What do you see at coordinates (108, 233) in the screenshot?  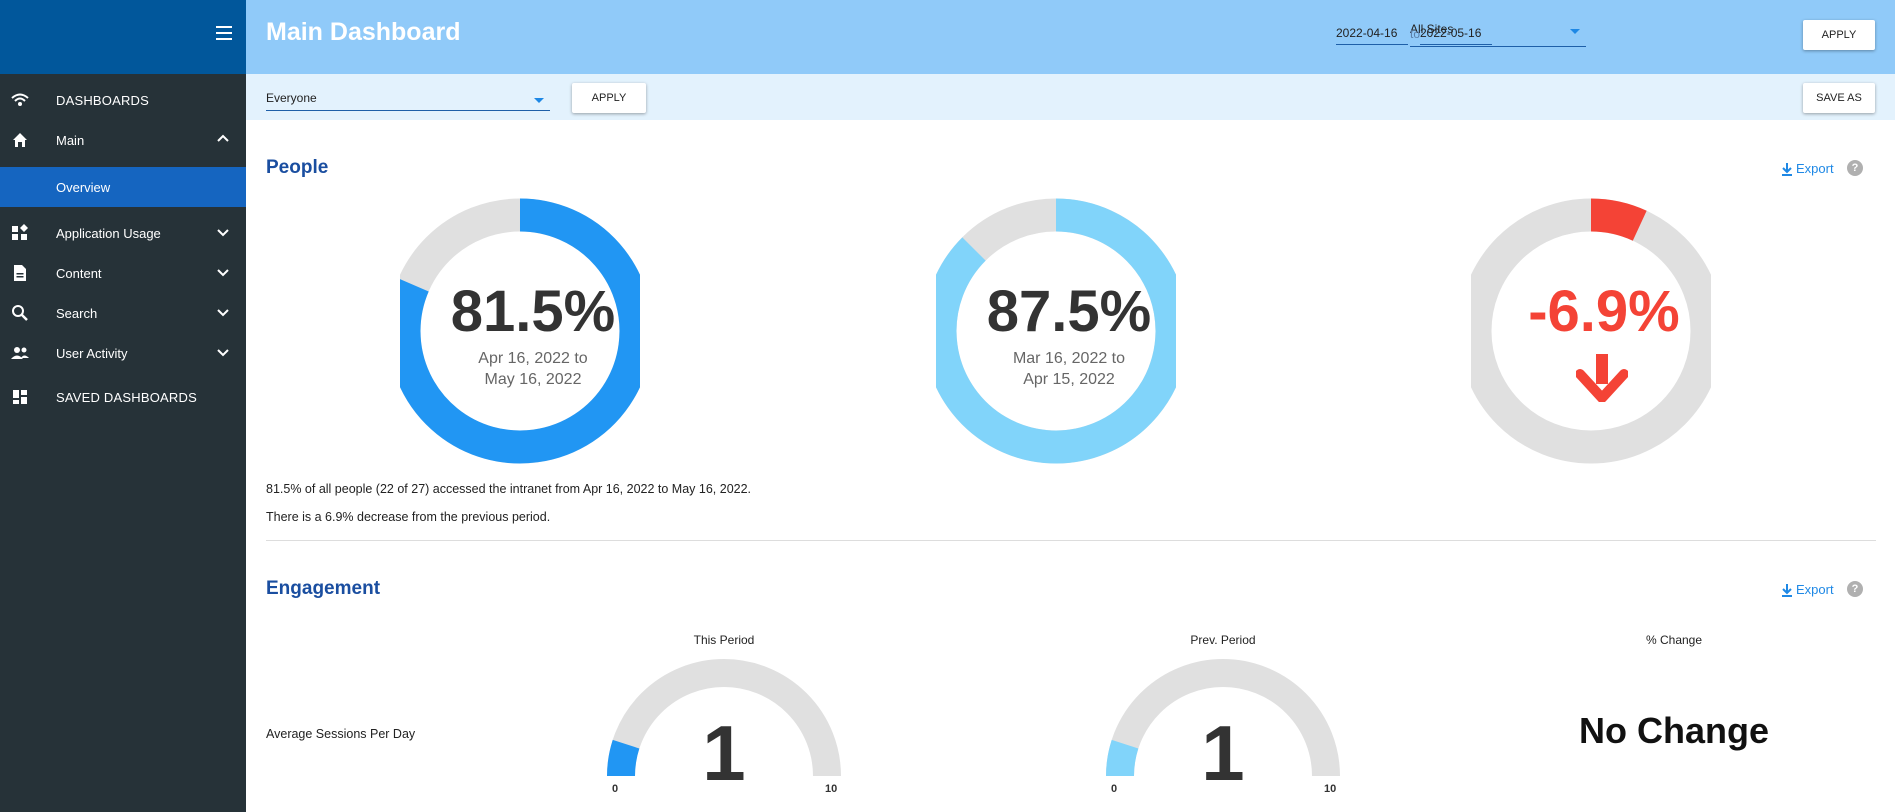 I see `sidebar-item-label: Application Usage` at bounding box center [108, 233].